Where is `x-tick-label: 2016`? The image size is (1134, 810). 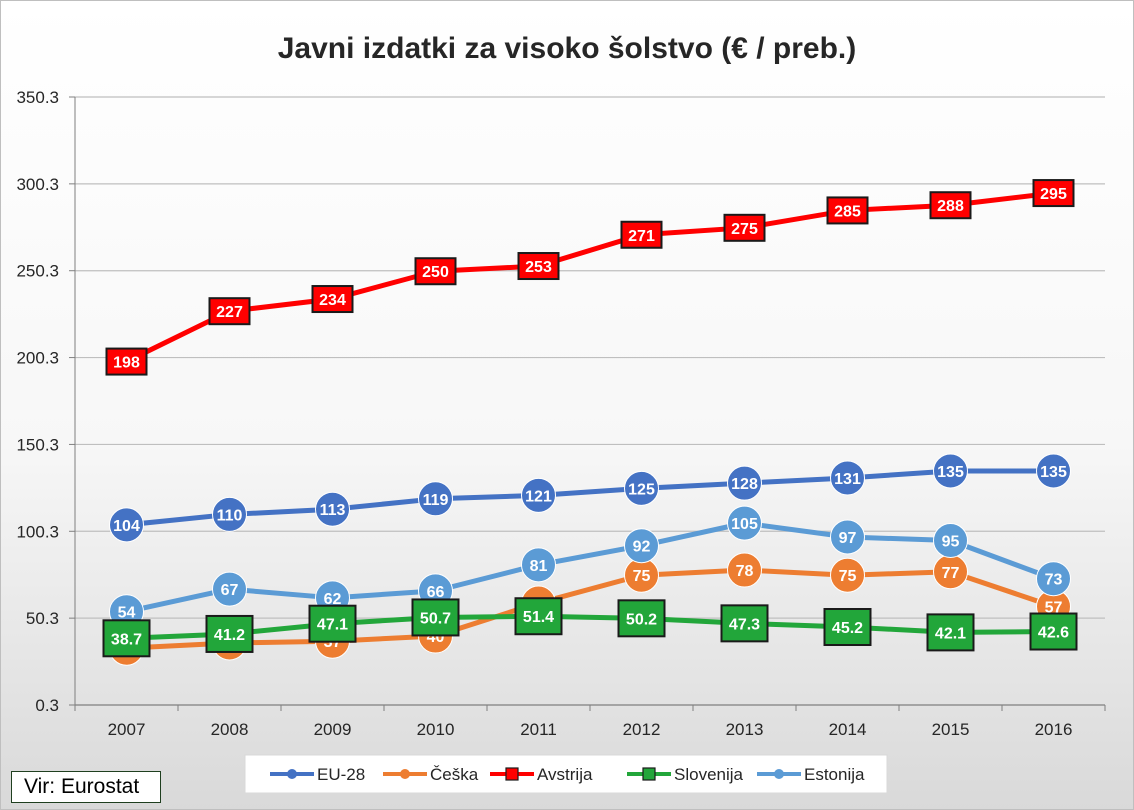 x-tick-label: 2016 is located at coordinates (1054, 729).